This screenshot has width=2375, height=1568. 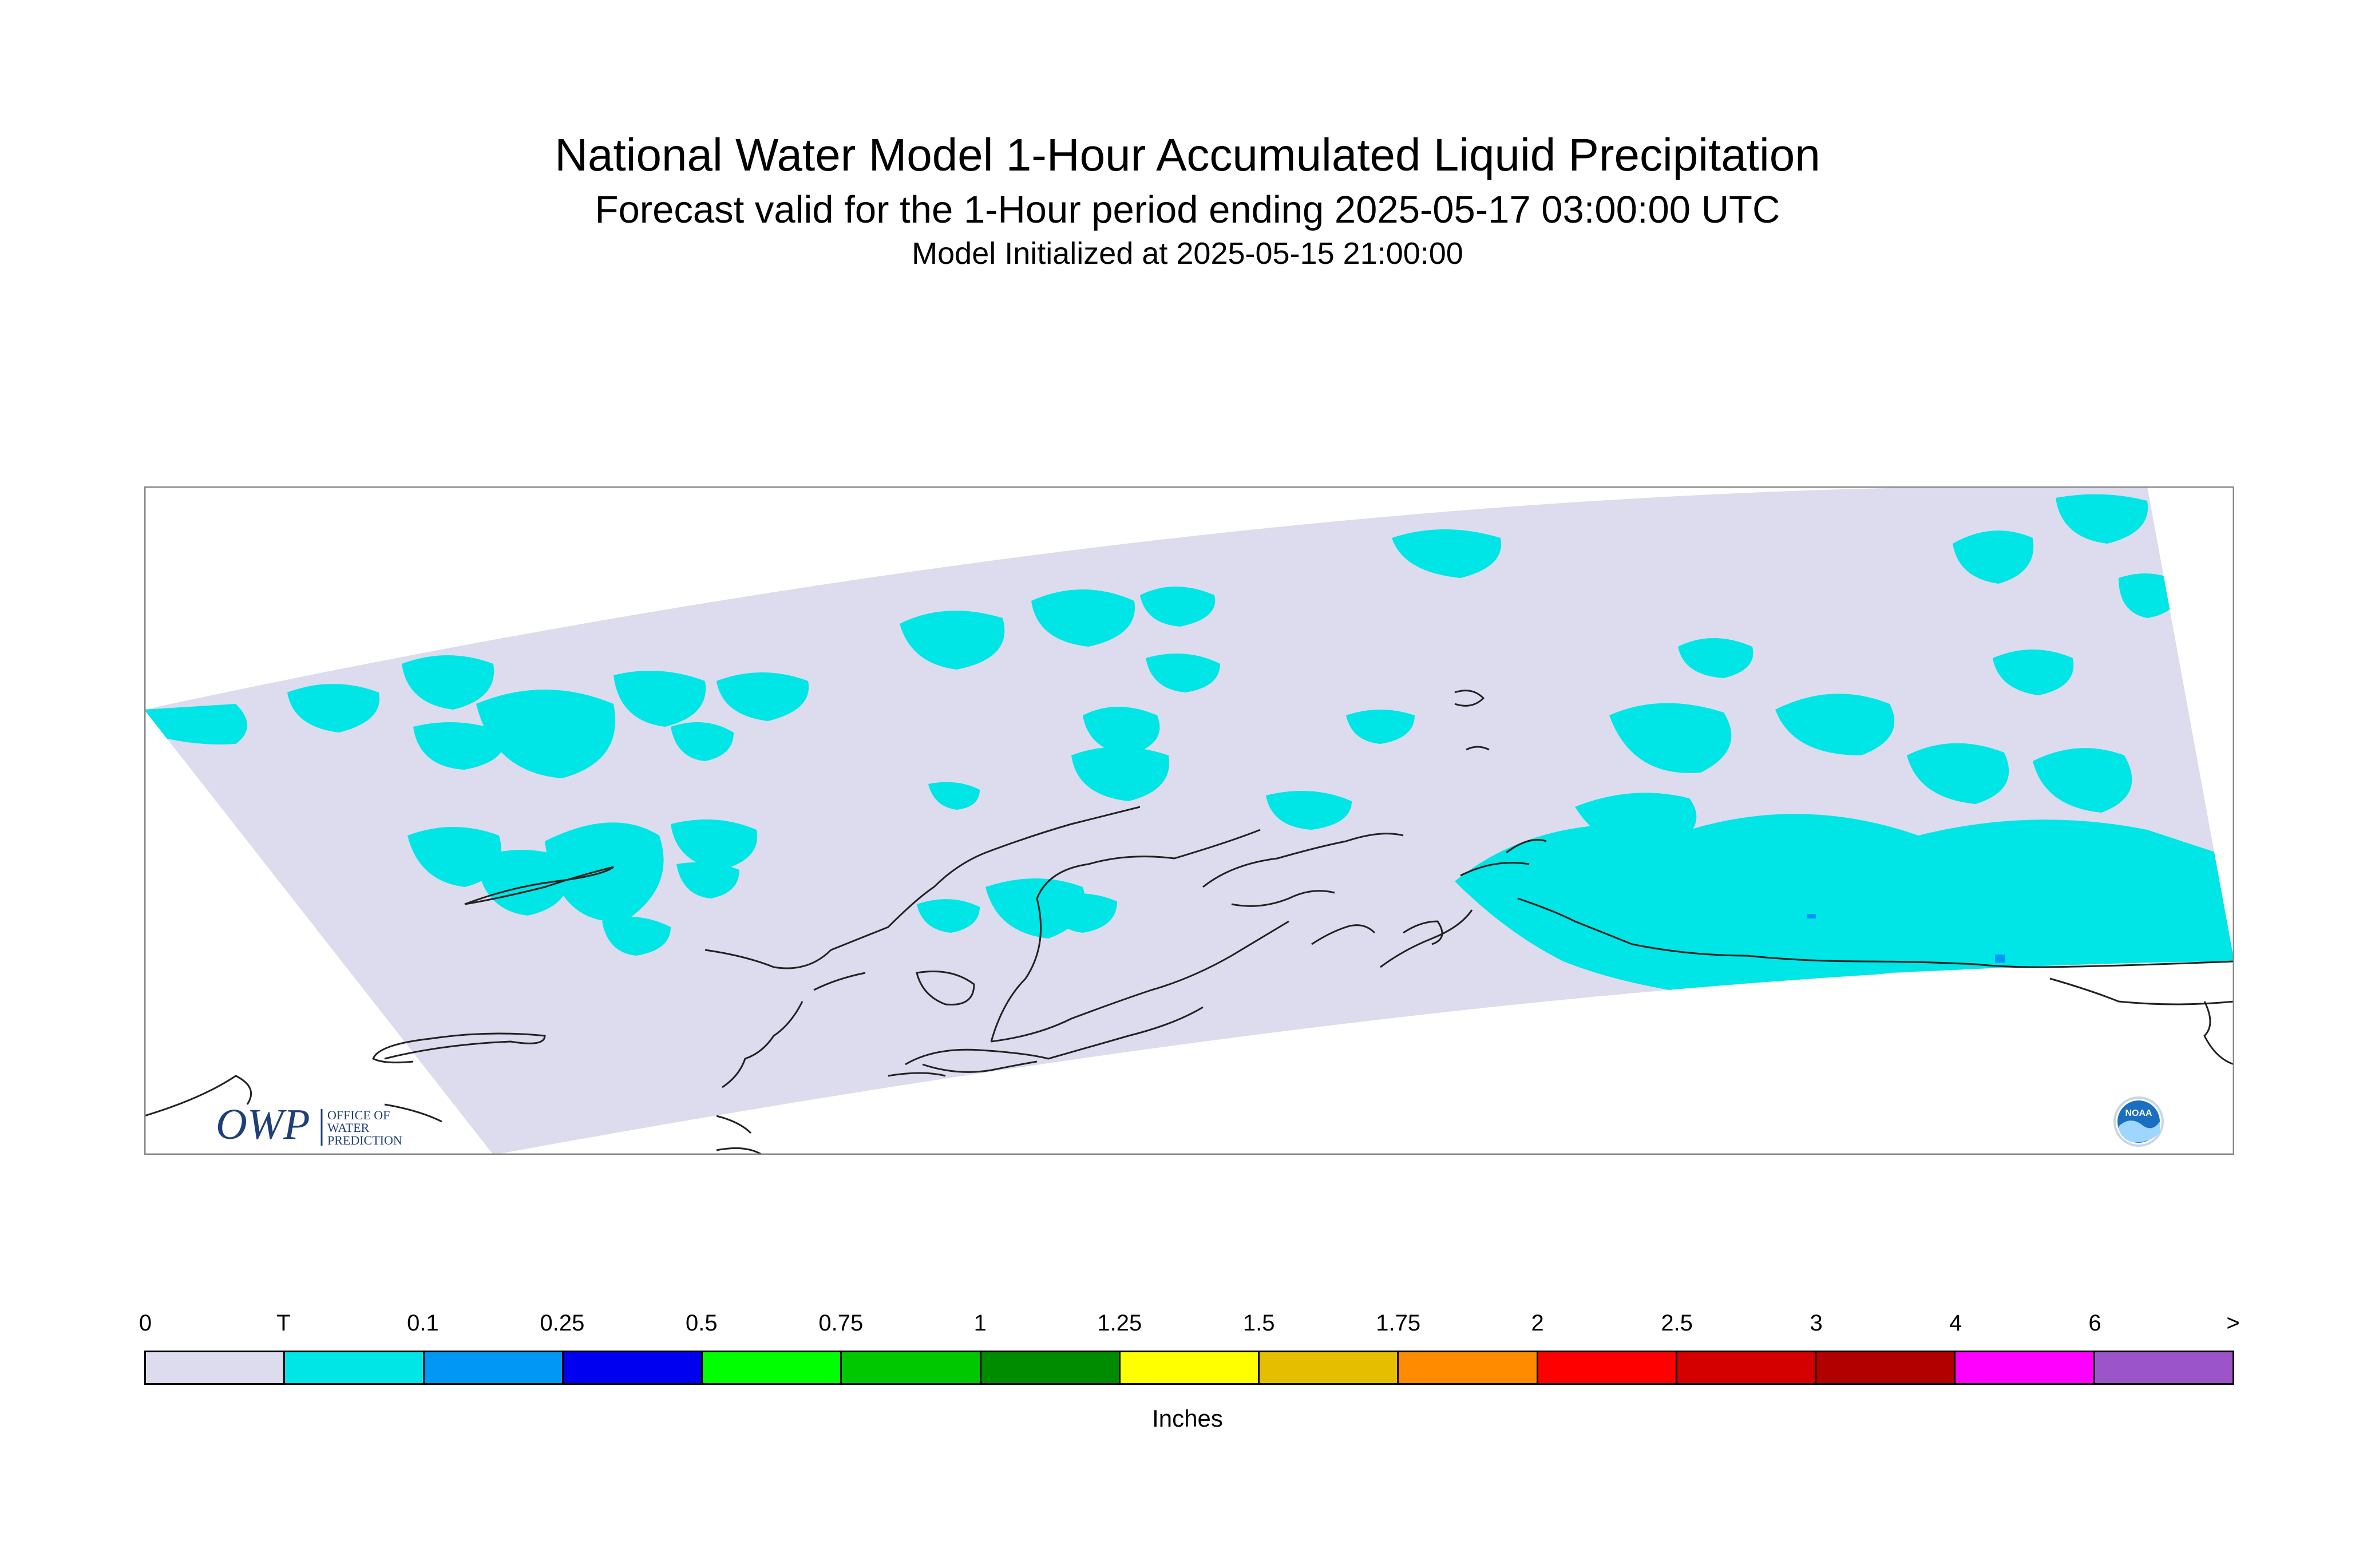 What do you see at coordinates (1187, 253) in the screenshot?
I see `model-init-time: Model Initialized at 2025-05-15 21:00:00` at bounding box center [1187, 253].